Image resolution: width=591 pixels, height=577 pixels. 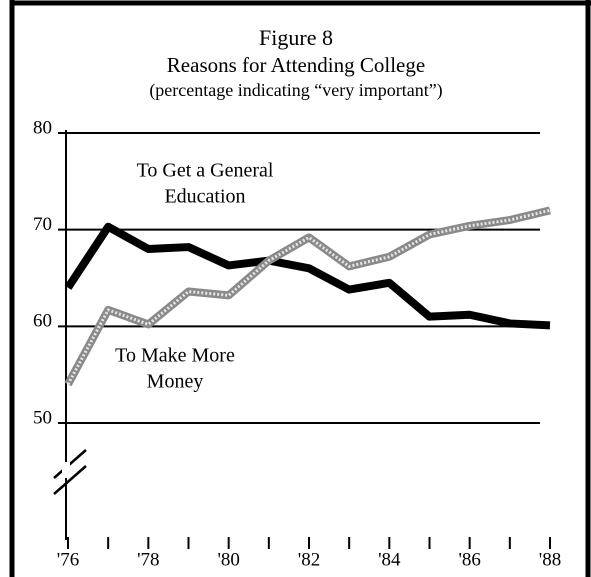 I want to click on y-tick-label: 70, so click(x=42, y=224).